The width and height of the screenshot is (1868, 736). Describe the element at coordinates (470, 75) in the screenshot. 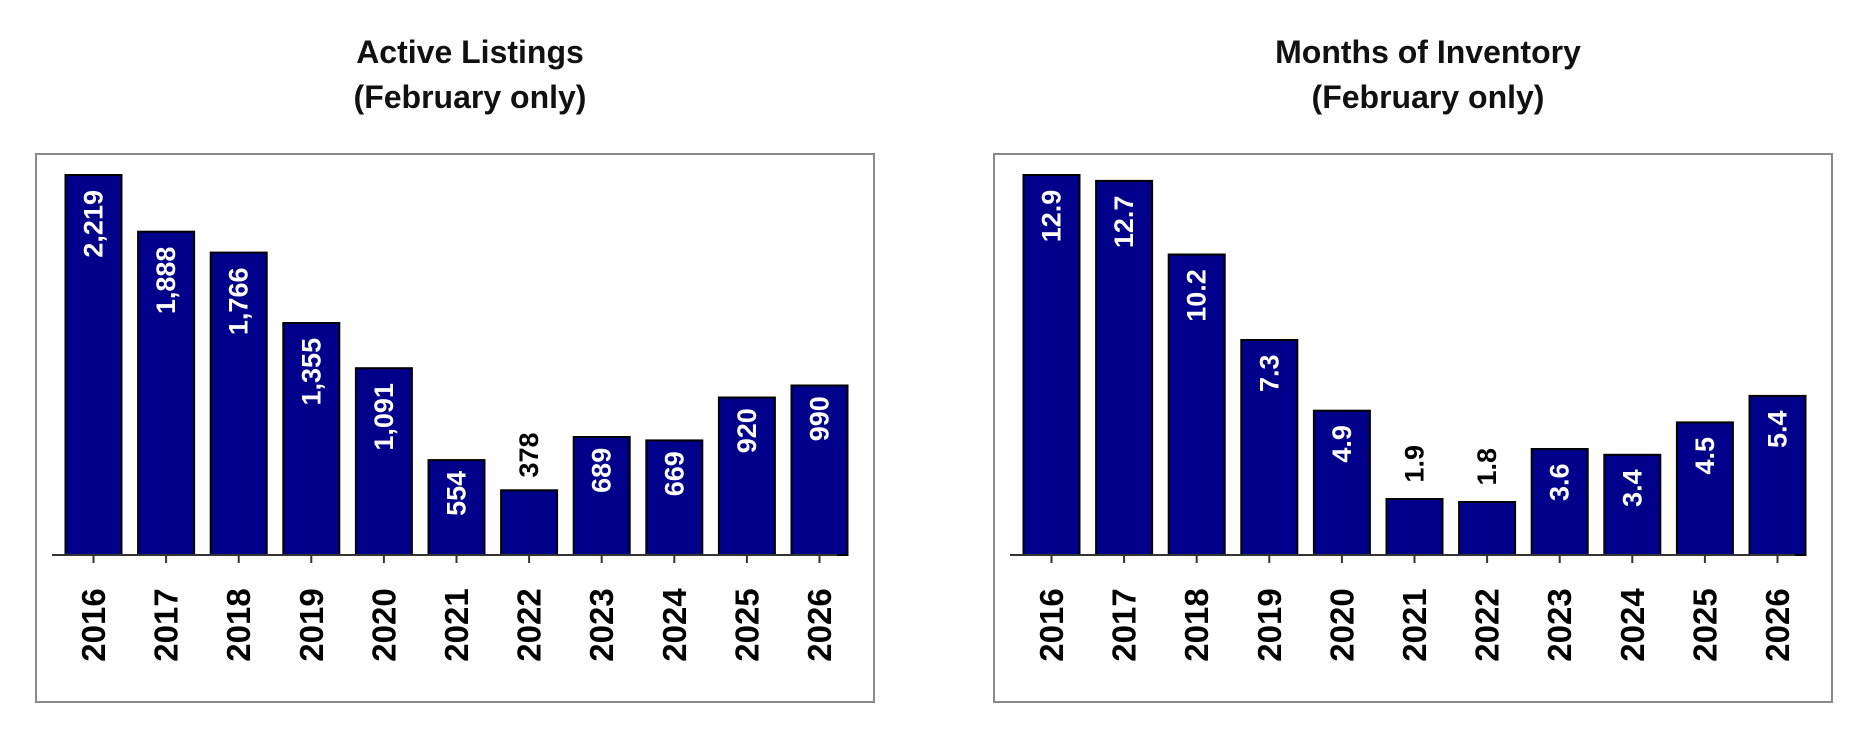

I see `chart-title: Active Listings (February only)` at that location.